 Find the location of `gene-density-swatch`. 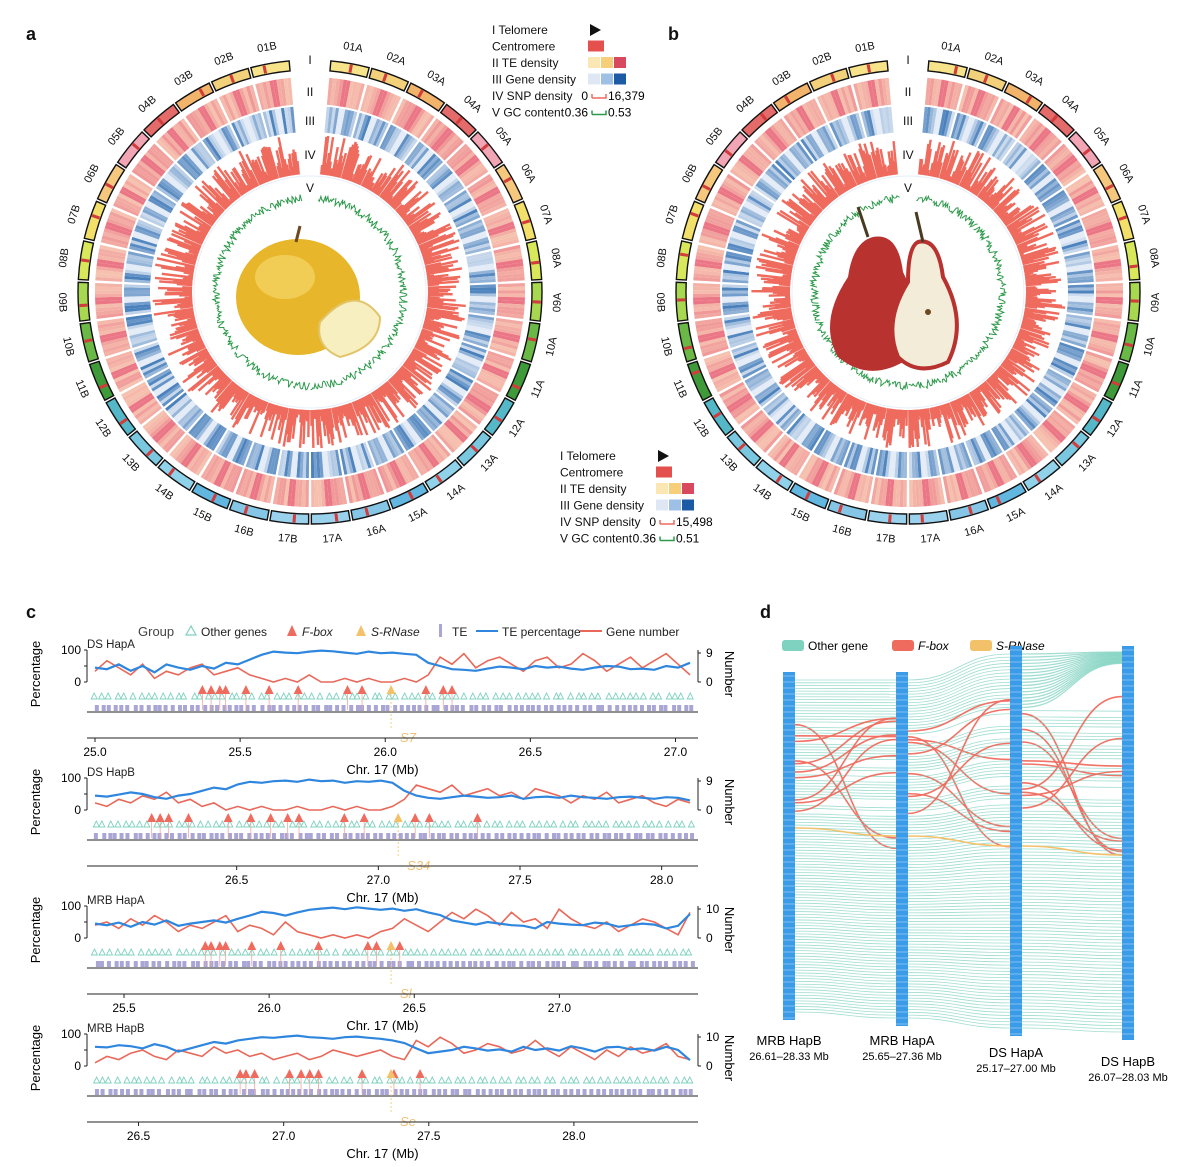

gene-density-swatch is located at coordinates (662, 505).